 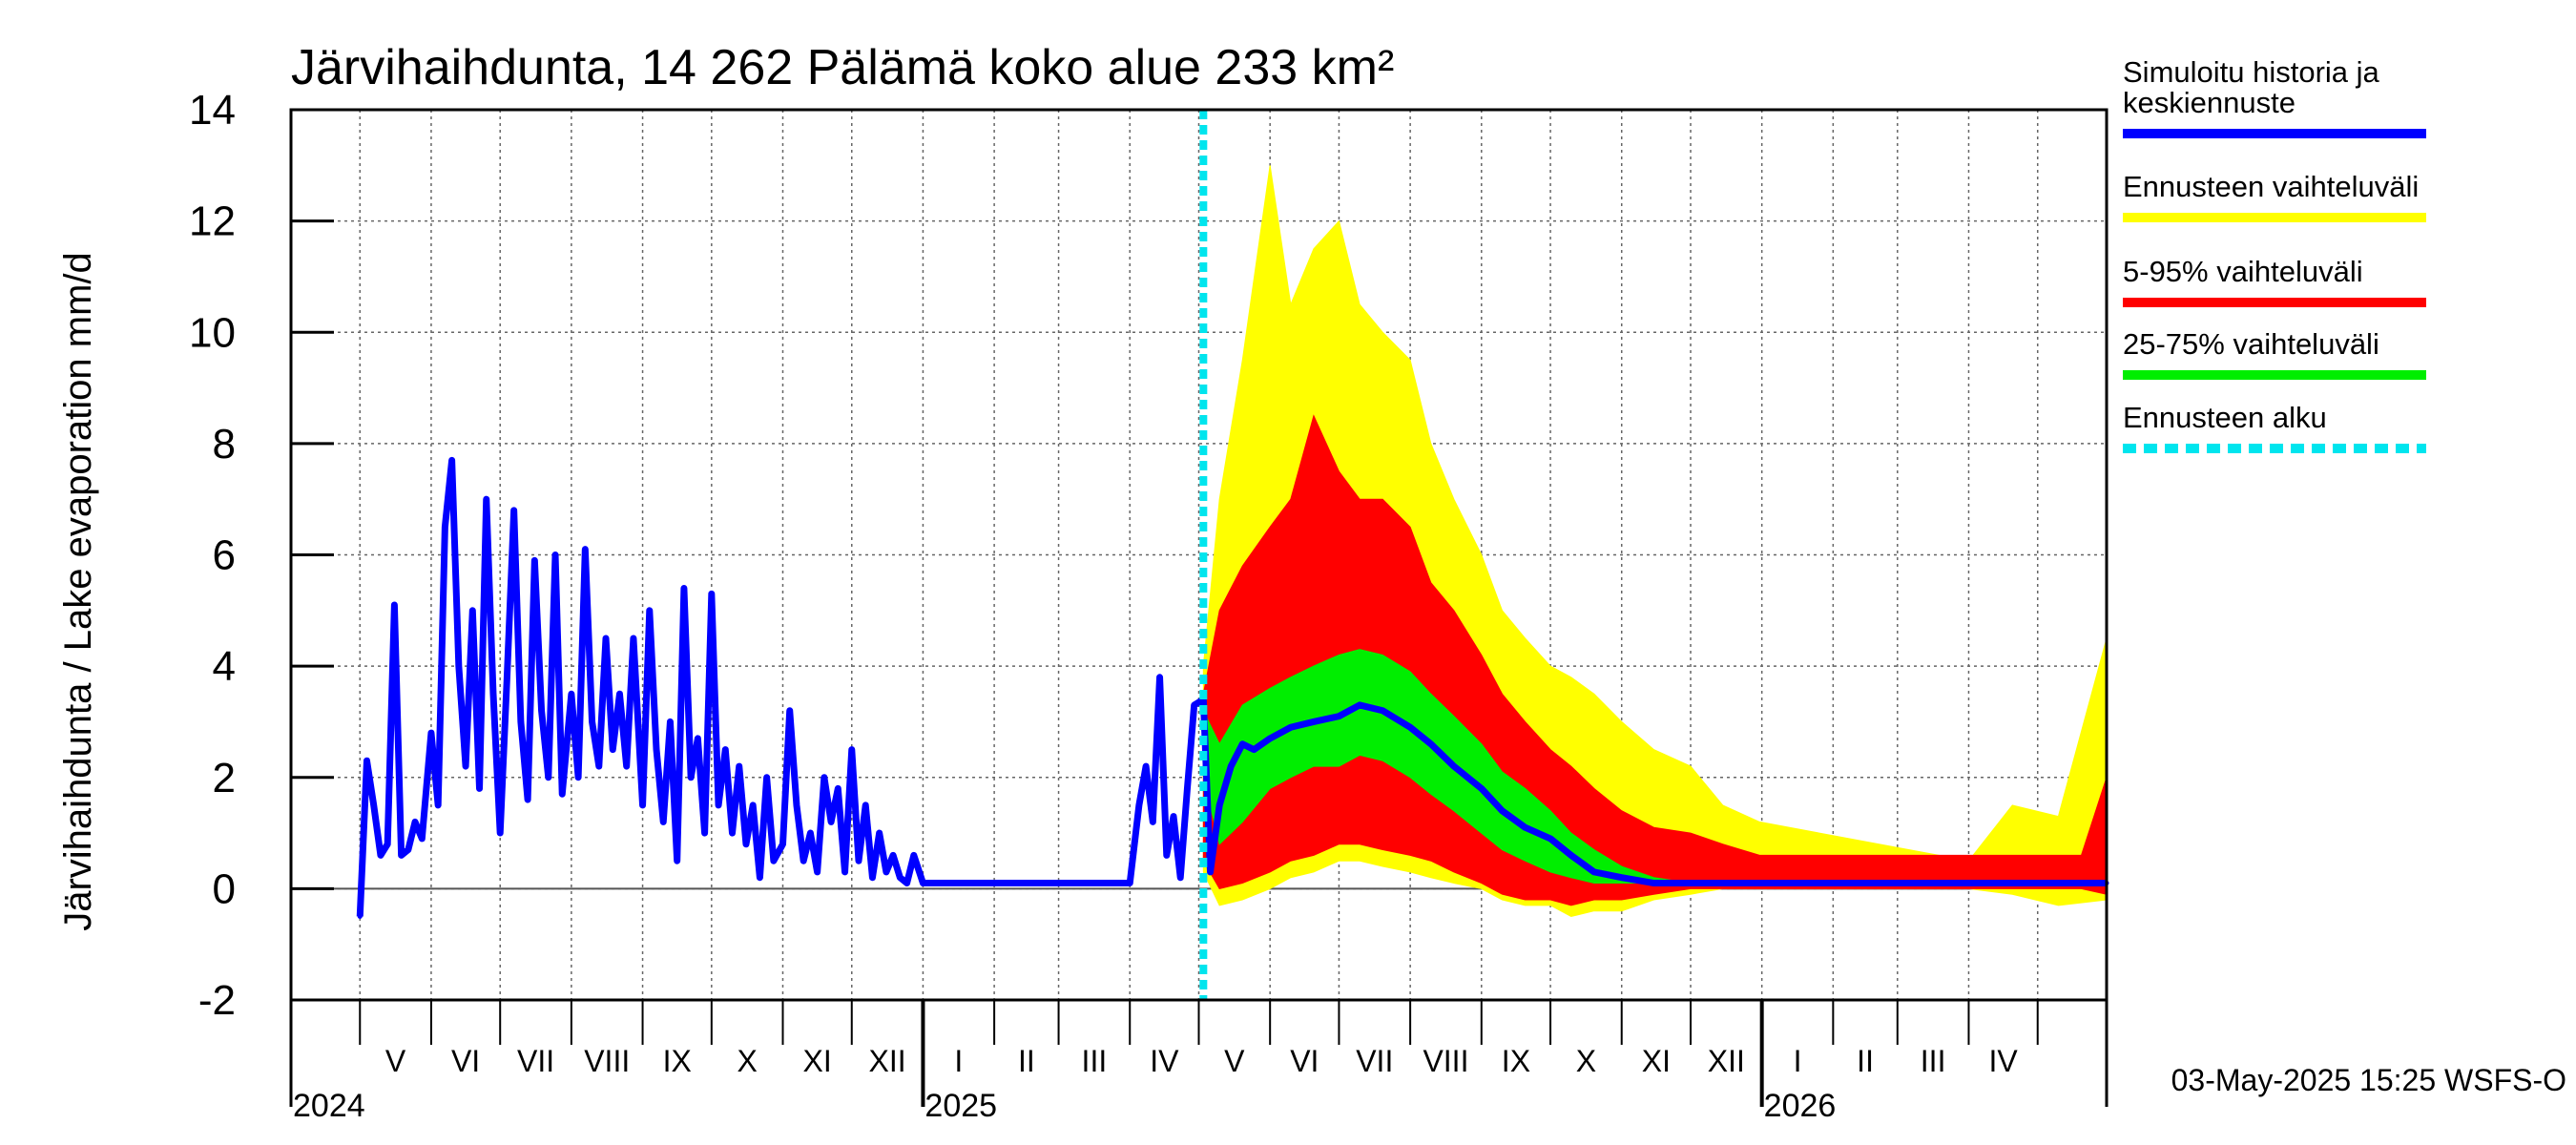 I want to click on legend-label: 25-75% vaihteluväli, so click(x=2251, y=344).